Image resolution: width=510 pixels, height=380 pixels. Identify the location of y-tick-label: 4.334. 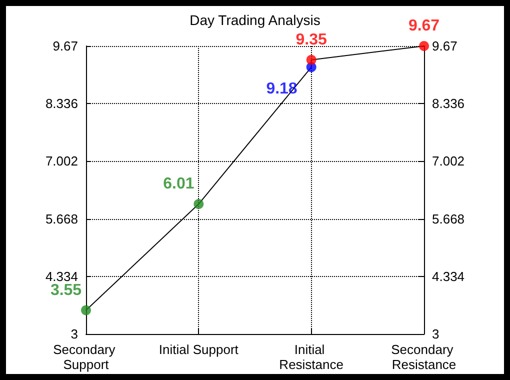
(61, 276).